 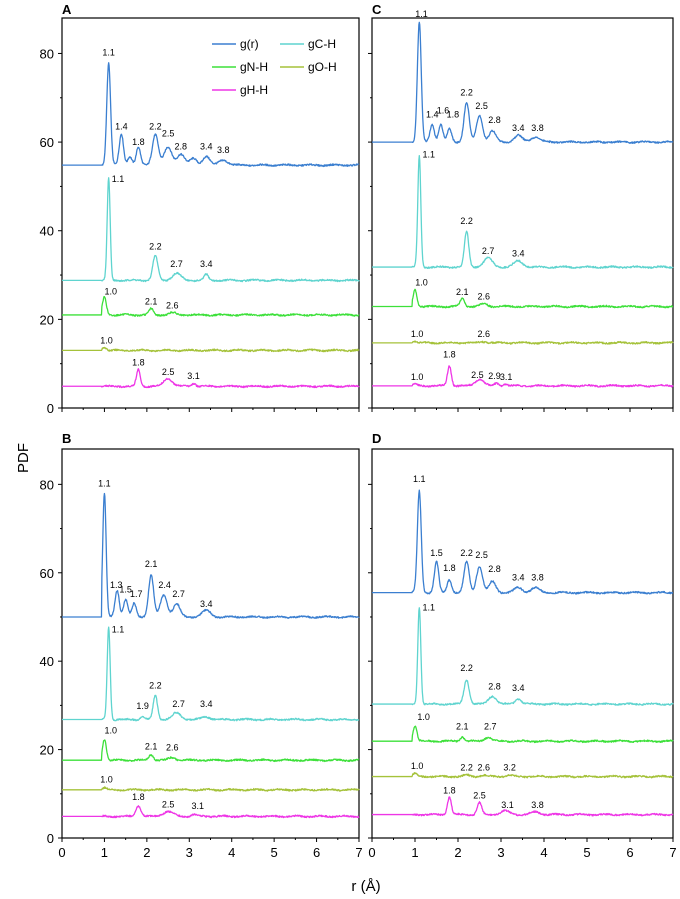 What do you see at coordinates (108, 53) in the screenshot?
I see `peak-label-a-g-0: 1.1` at bounding box center [108, 53].